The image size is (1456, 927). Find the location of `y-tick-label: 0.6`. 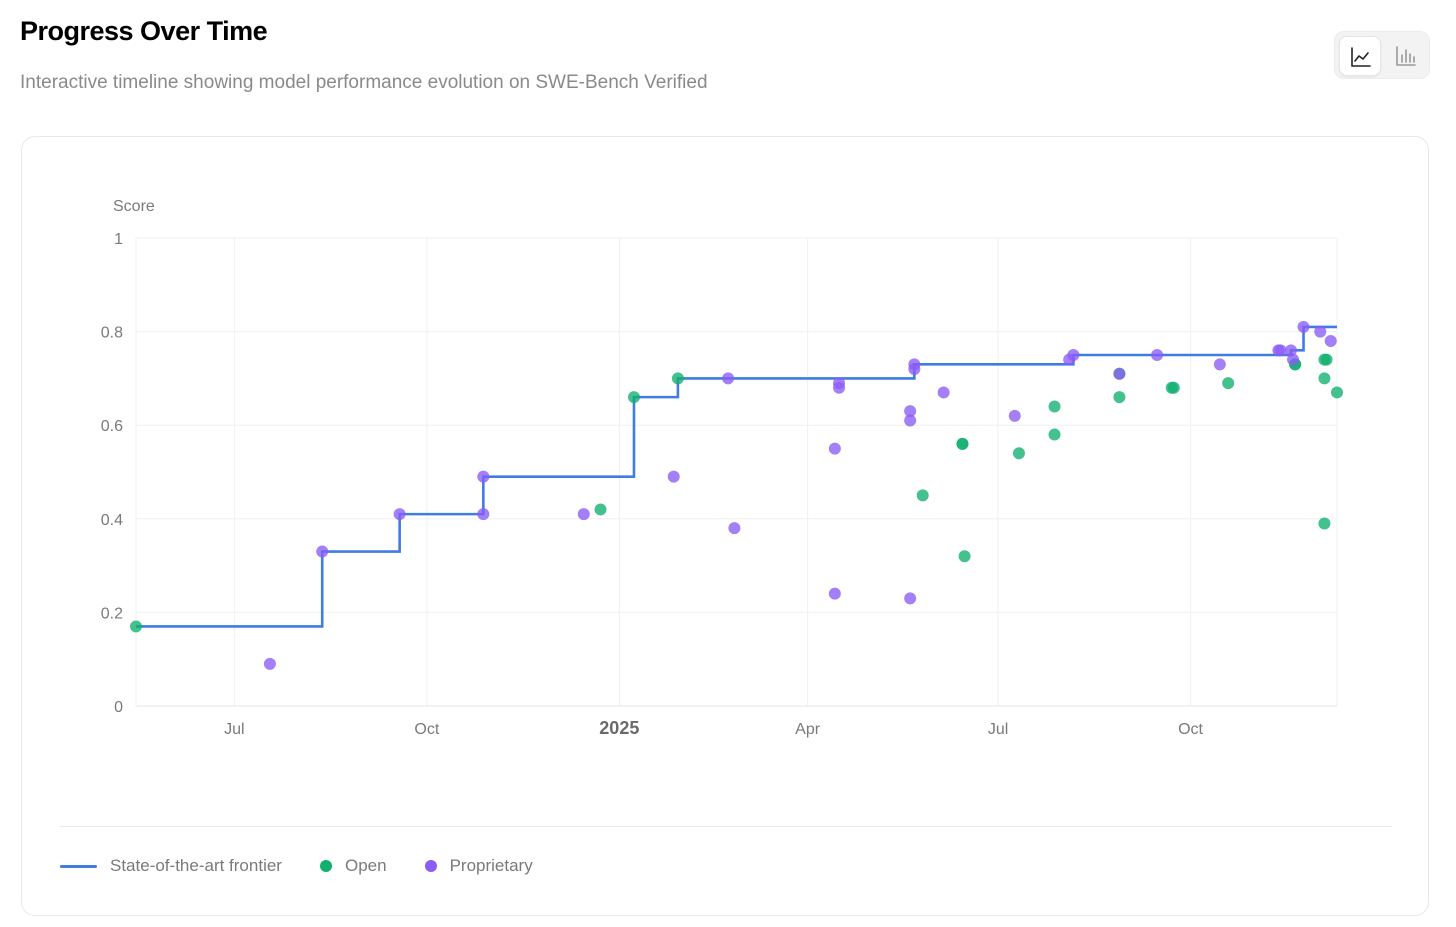

y-tick-label: 0.6 is located at coordinates (112, 426).